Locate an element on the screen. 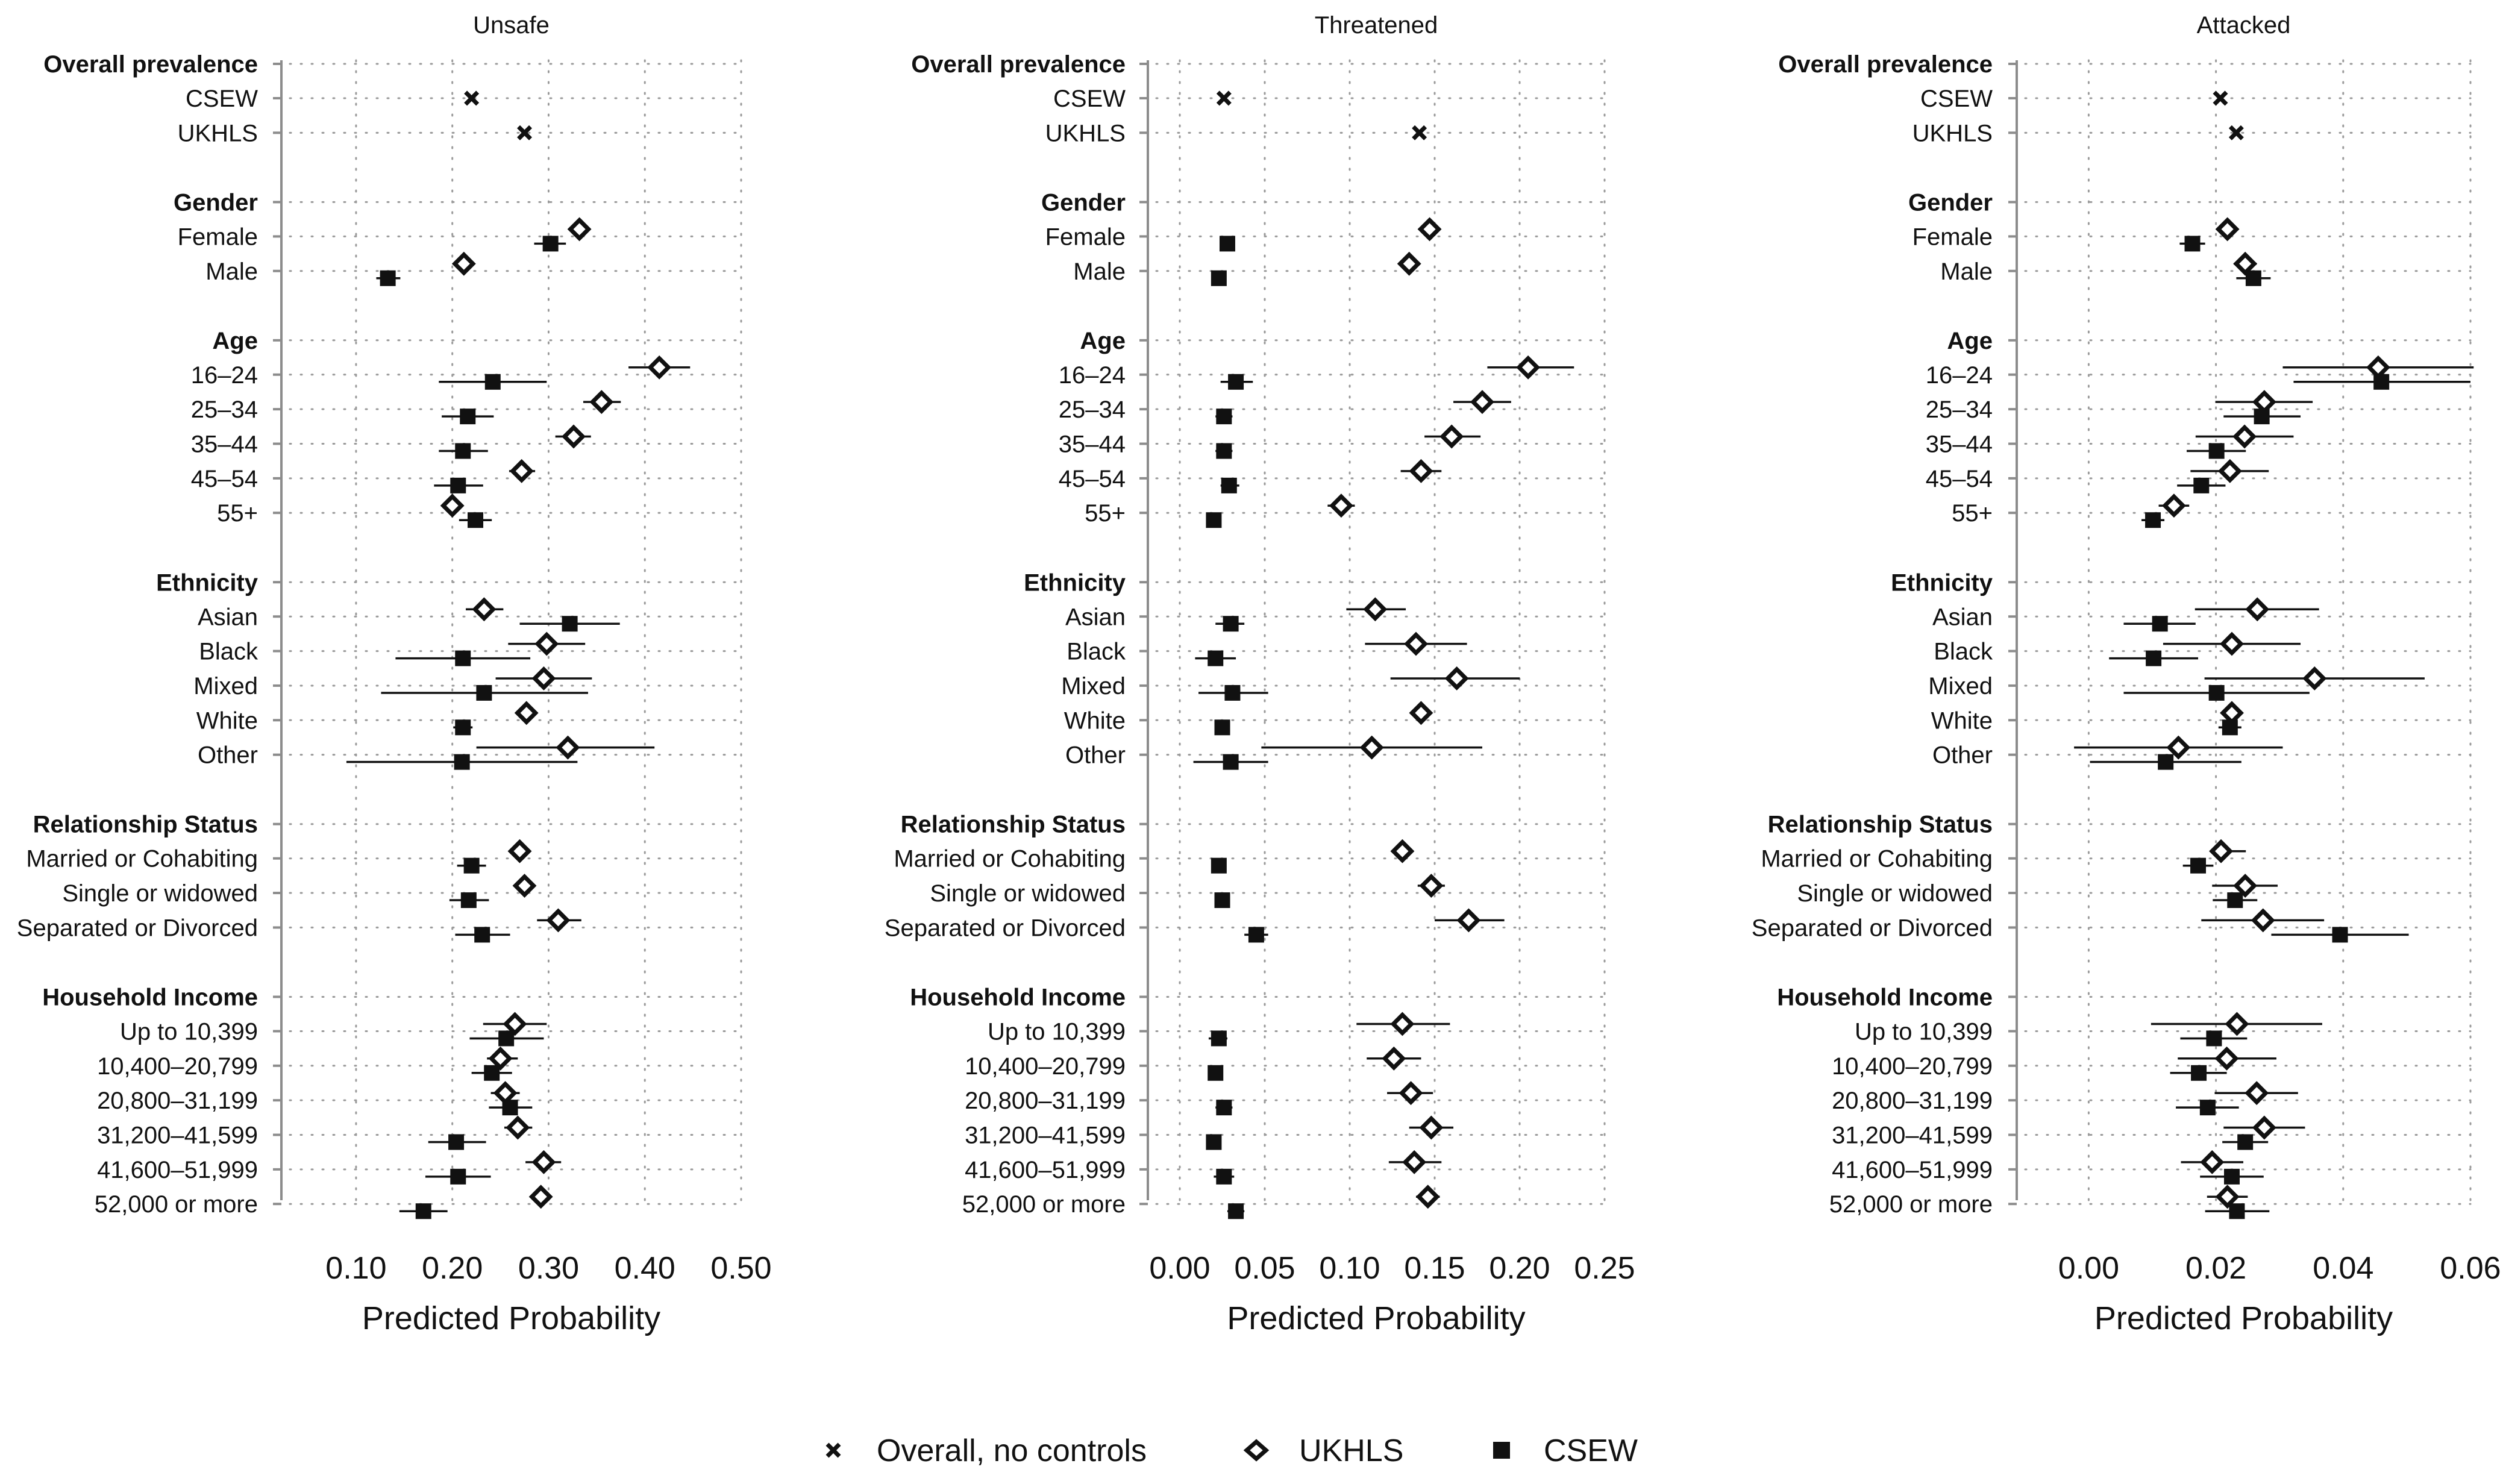 Image resolution: width=2503 pixels, height=1484 pixels. category-label: 31,200–41,599 is located at coordinates (1045, 1135).